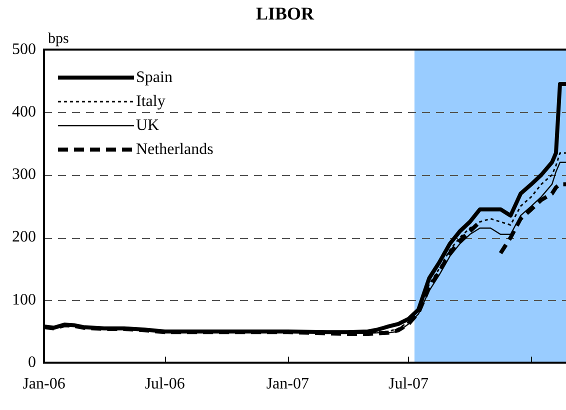  I want to click on y-axis-title: bps, so click(58, 39).